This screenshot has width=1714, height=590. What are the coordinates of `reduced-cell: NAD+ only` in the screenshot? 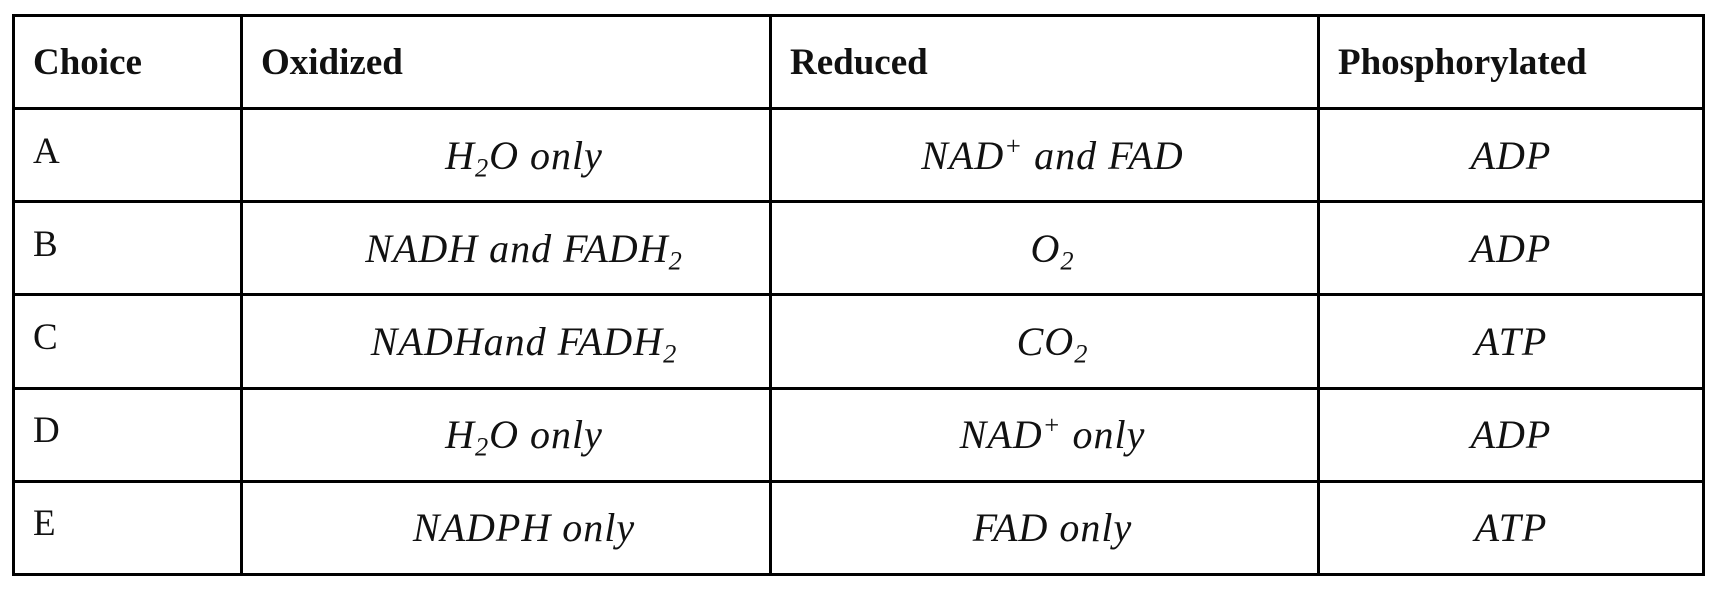 It's located at (1044, 434).